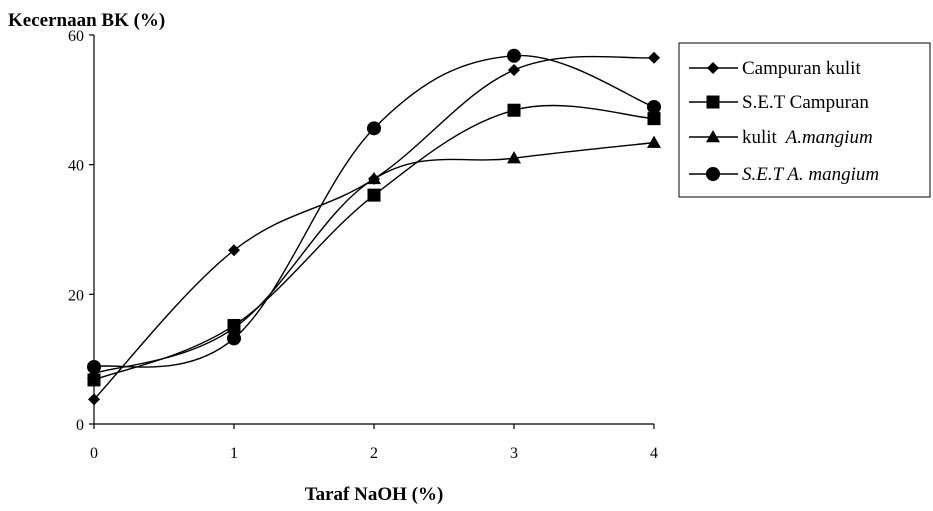 The width and height of the screenshot is (933, 511). Describe the element at coordinates (81, 231) in the screenshot. I see `y-ticks: 0 20 40 60` at that location.